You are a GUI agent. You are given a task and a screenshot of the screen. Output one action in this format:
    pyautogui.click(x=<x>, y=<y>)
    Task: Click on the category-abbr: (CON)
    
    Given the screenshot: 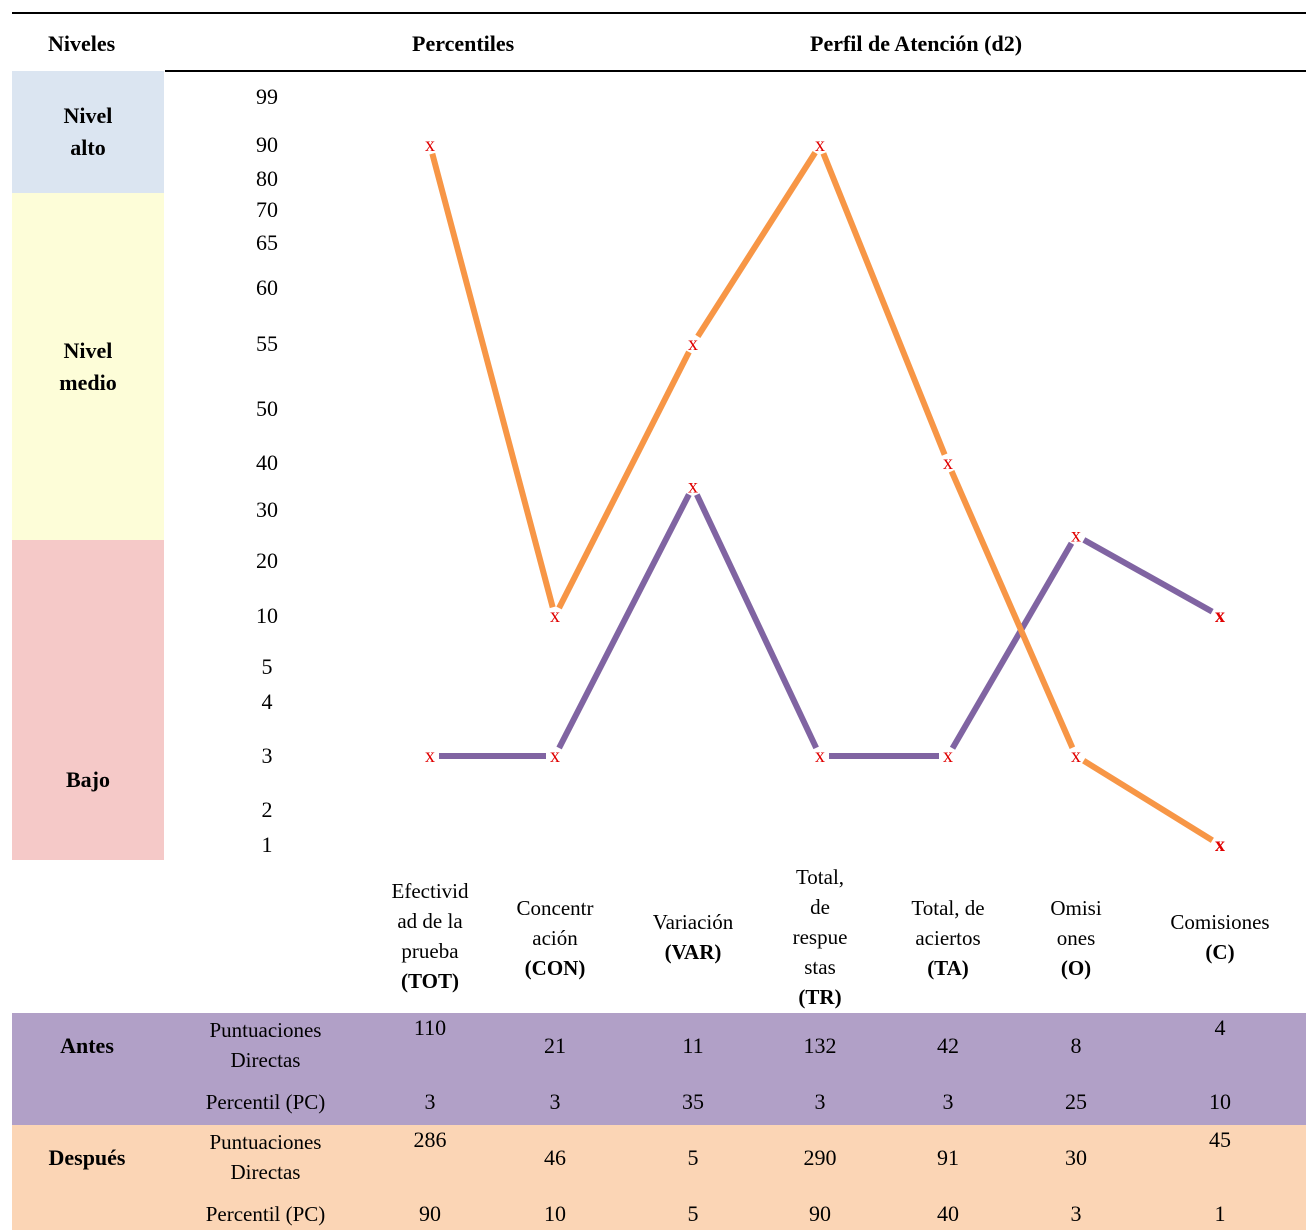 What is the action you would take?
    pyautogui.click(x=555, y=968)
    